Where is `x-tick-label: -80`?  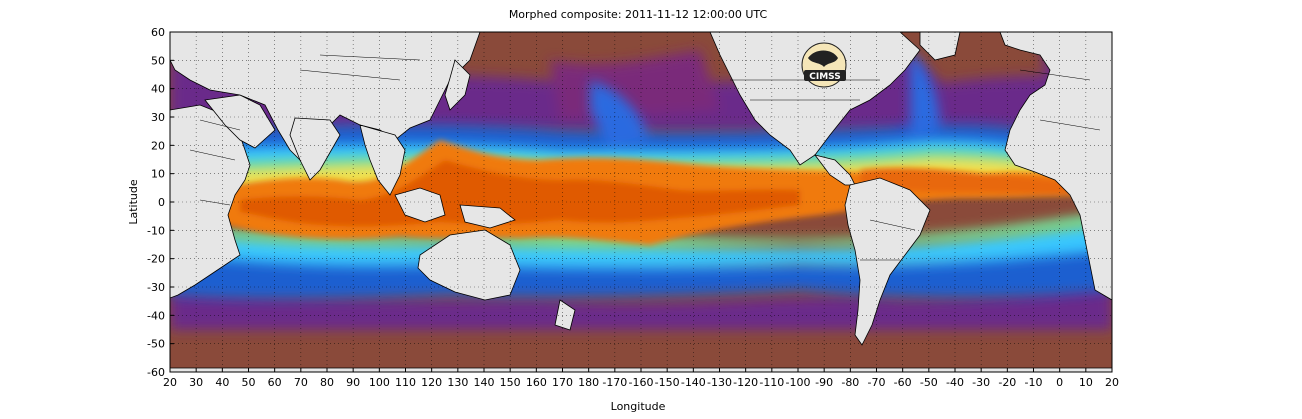 x-tick-label: -80 is located at coordinates (850, 382).